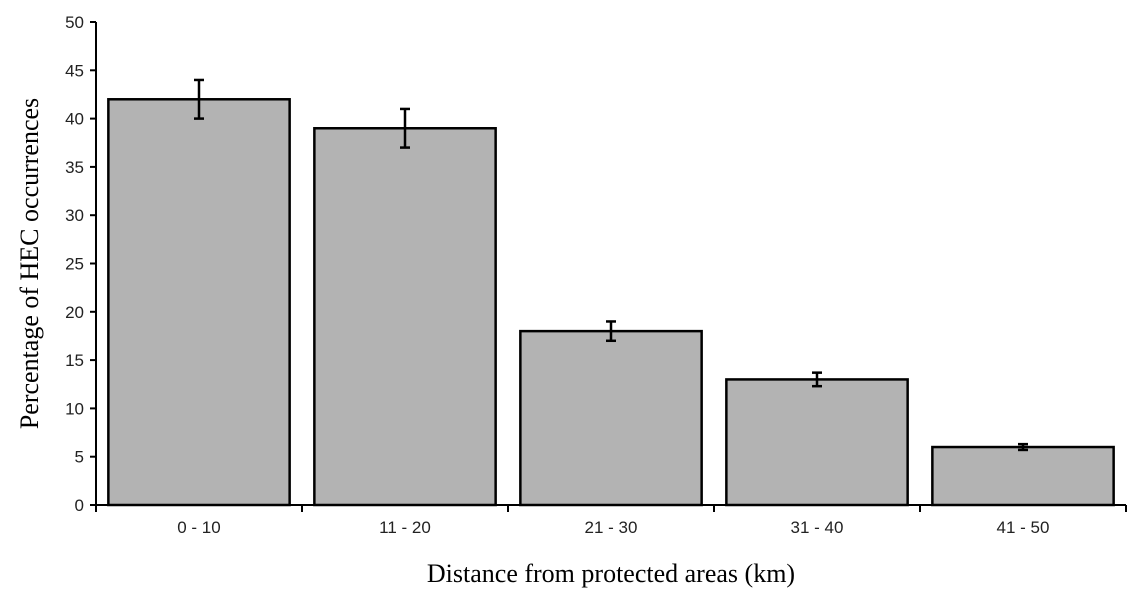  What do you see at coordinates (74, 22) in the screenshot?
I see `y-tick-label: 50` at bounding box center [74, 22].